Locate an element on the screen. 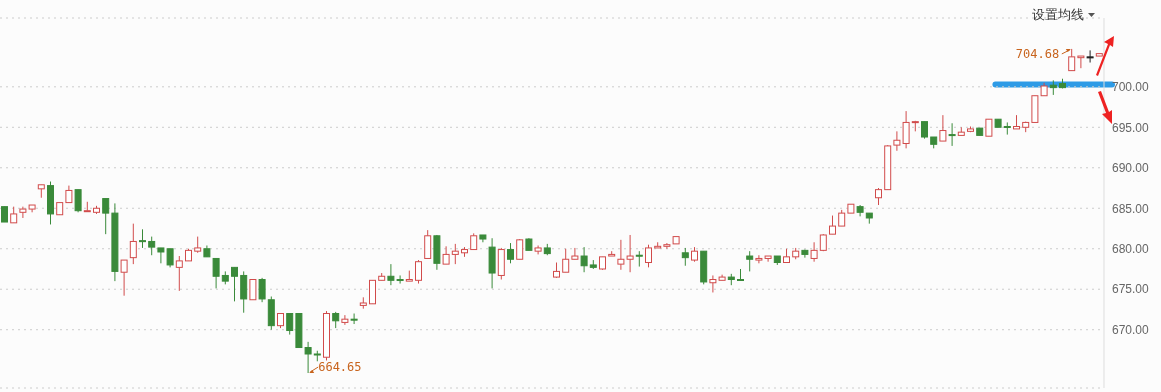 The height and width of the screenshot is (392, 1161). y-tick-label: 690.00 is located at coordinates (1131, 168).